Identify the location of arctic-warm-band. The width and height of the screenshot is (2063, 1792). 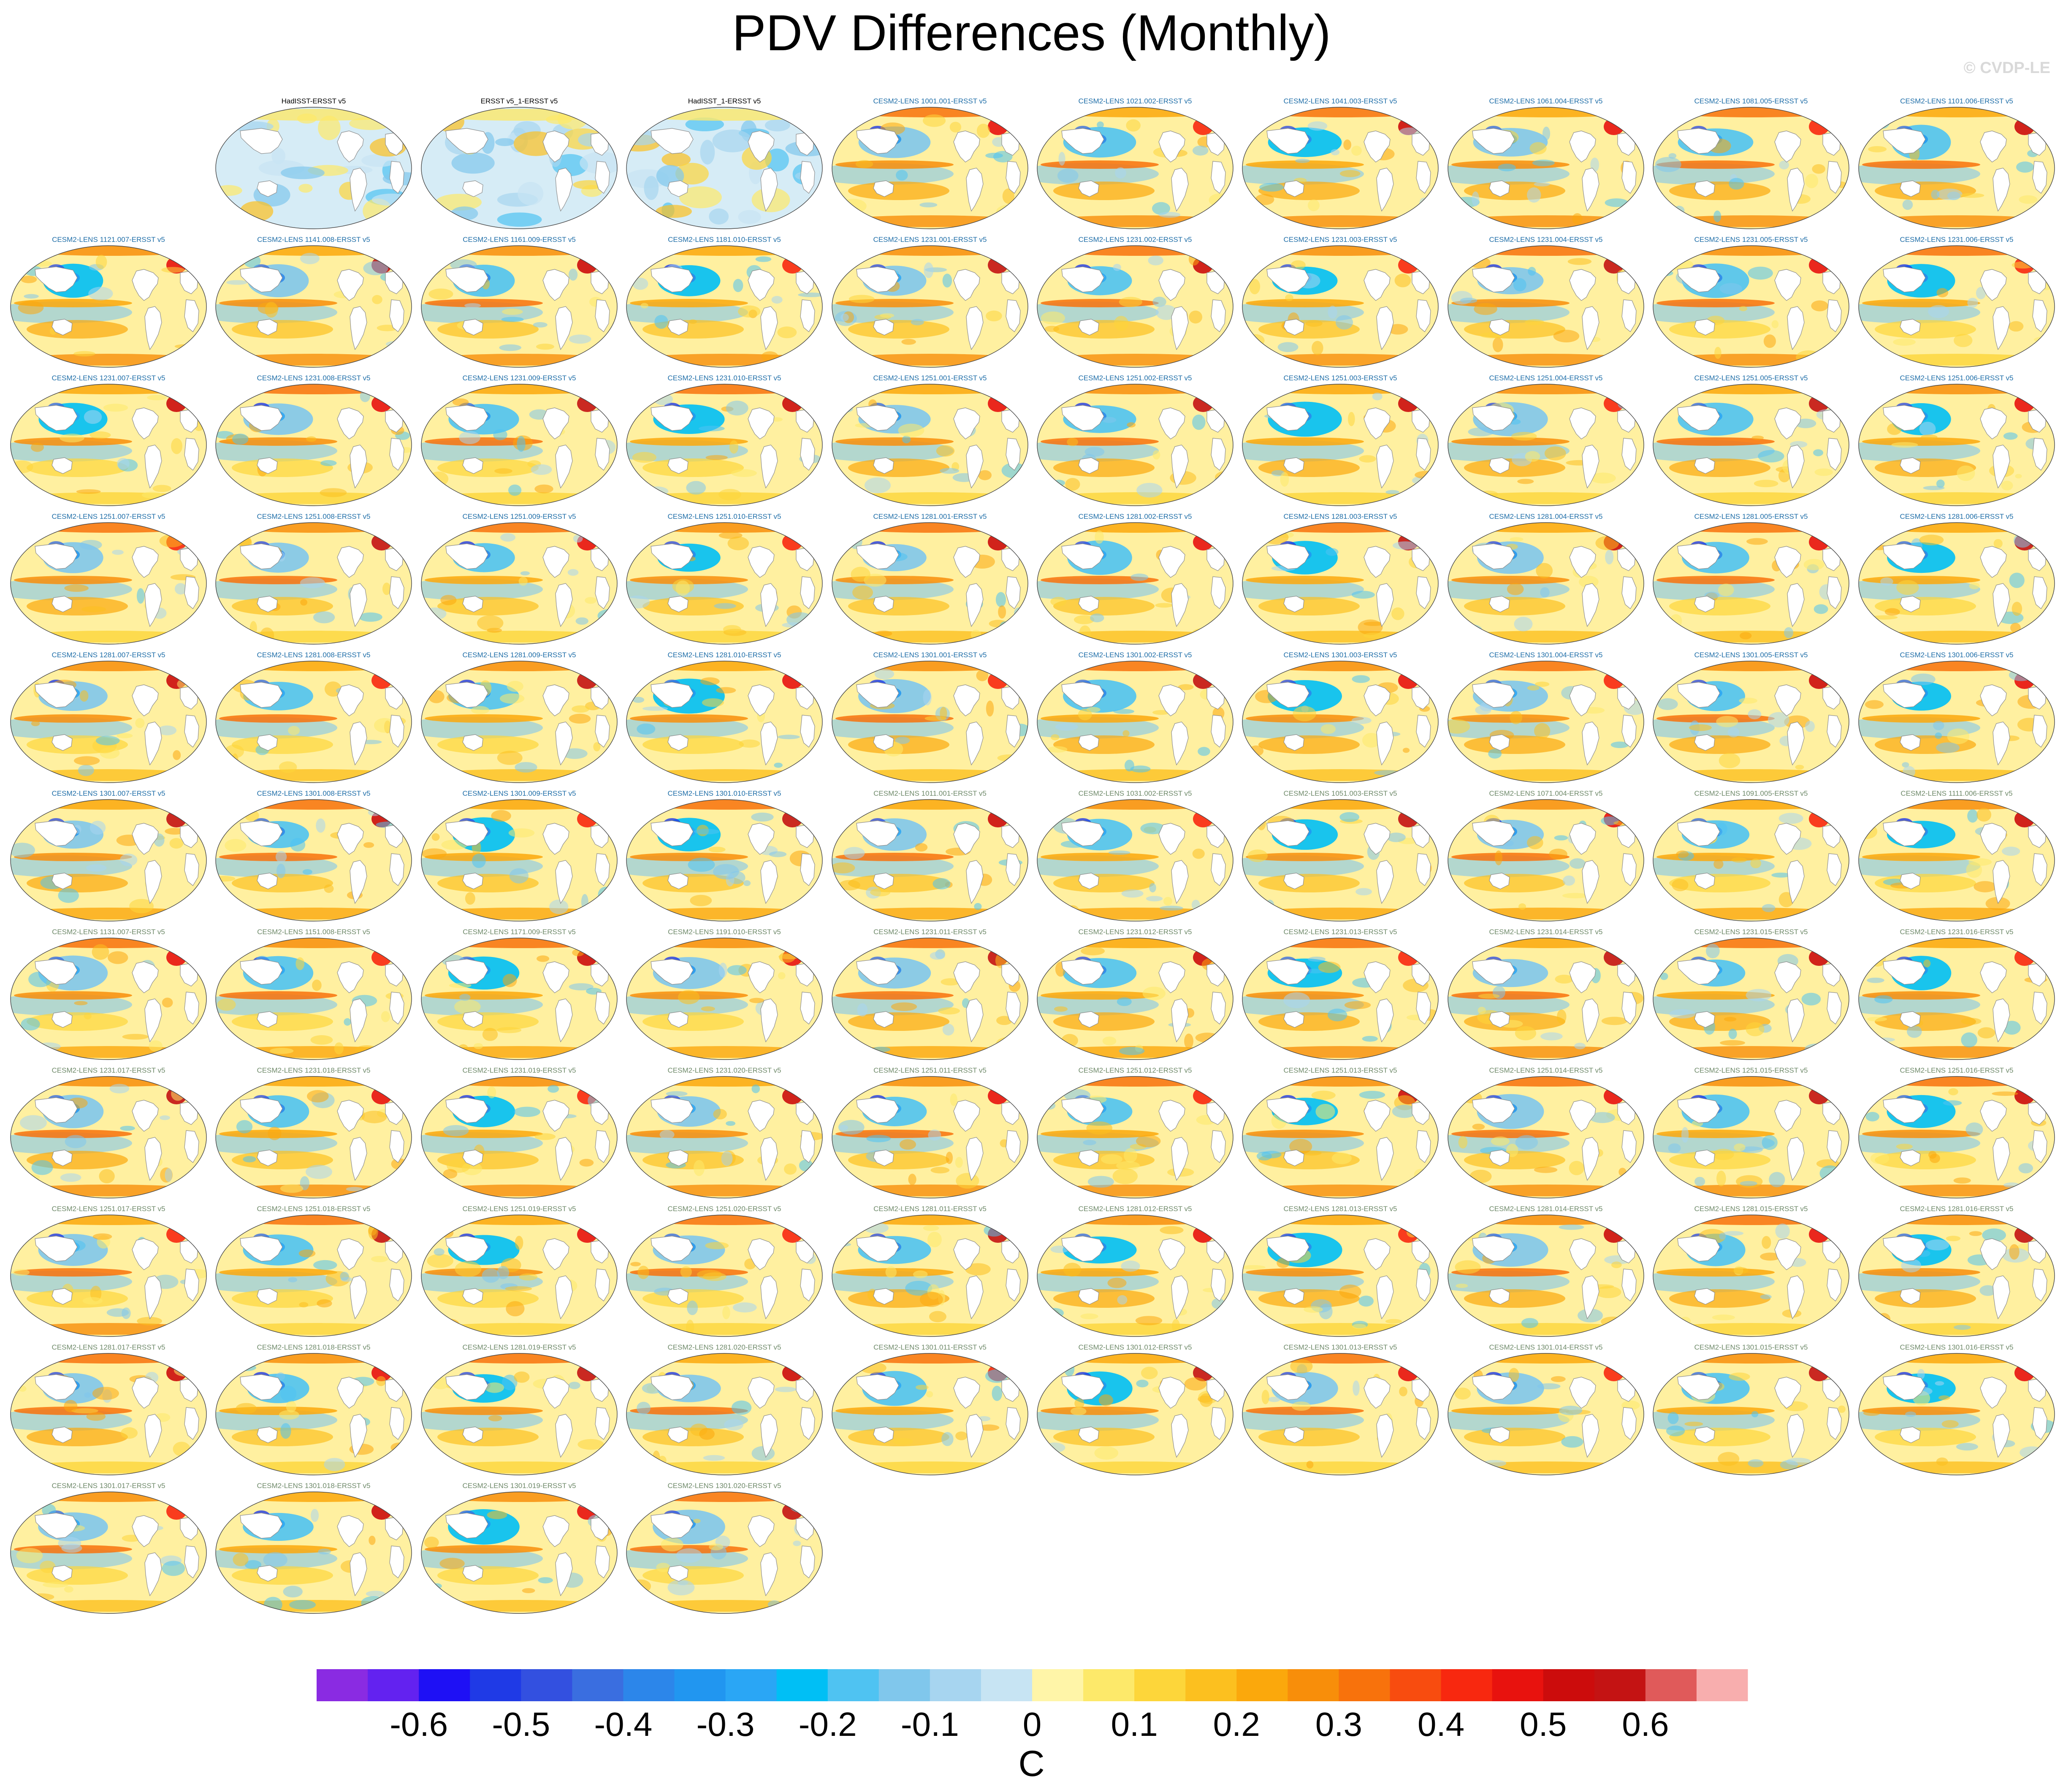
(111, 389).